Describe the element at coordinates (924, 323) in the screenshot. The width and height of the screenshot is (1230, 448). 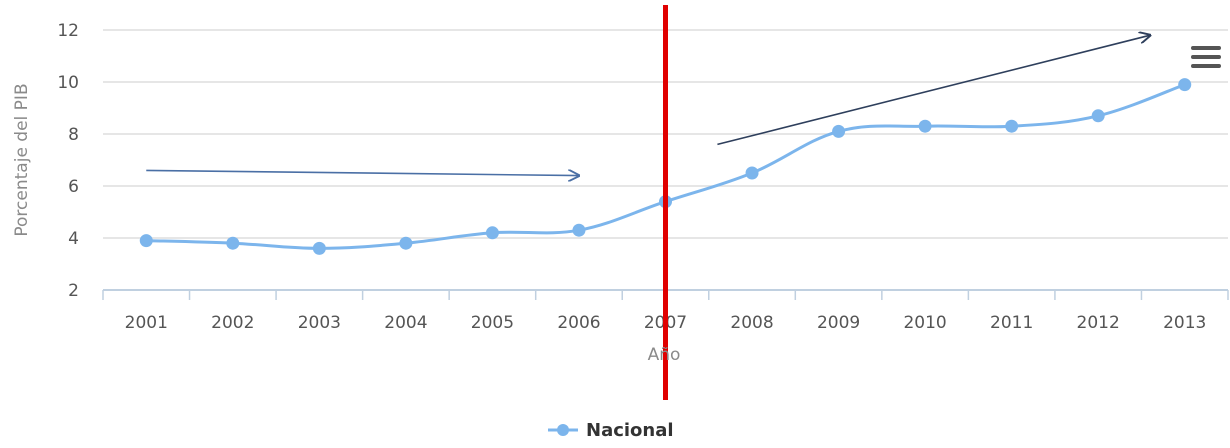
I see `x-tick-label: 2010` at that location.